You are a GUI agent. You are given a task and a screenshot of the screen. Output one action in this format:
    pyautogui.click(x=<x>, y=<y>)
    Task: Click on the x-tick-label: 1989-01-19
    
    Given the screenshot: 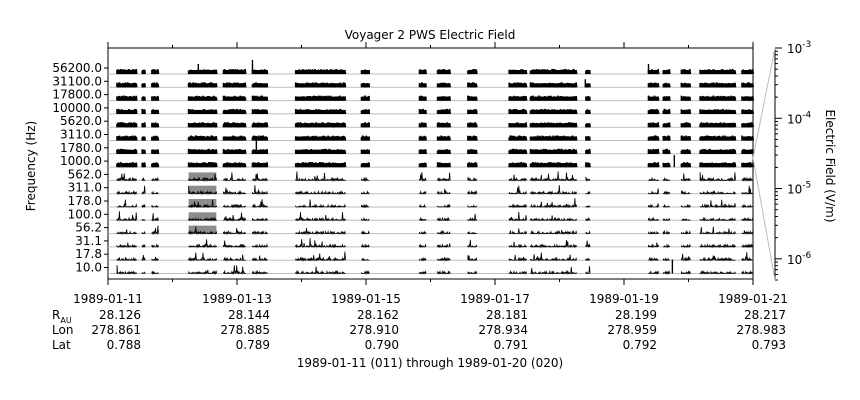 What is the action you would take?
    pyautogui.click(x=624, y=299)
    